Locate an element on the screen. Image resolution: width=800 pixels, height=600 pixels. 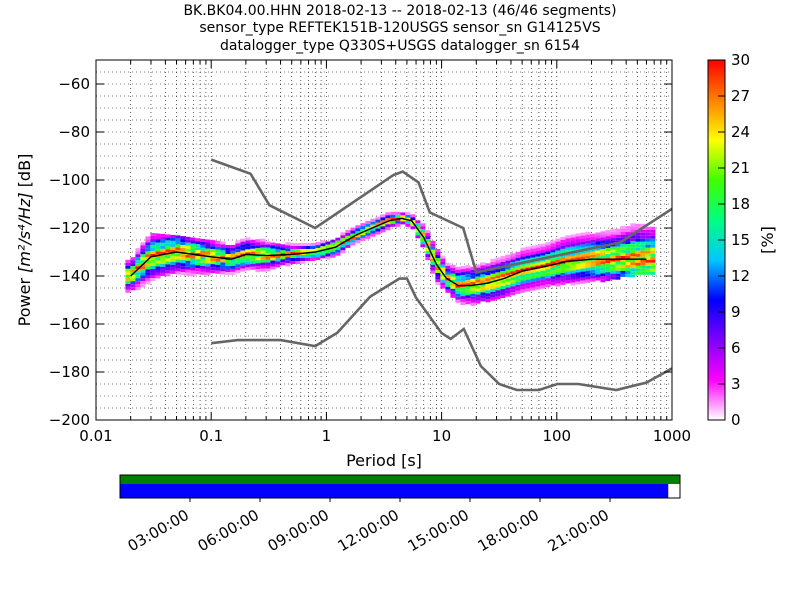
timeline-tick-label: 12:00:00 is located at coordinates (368, 530).